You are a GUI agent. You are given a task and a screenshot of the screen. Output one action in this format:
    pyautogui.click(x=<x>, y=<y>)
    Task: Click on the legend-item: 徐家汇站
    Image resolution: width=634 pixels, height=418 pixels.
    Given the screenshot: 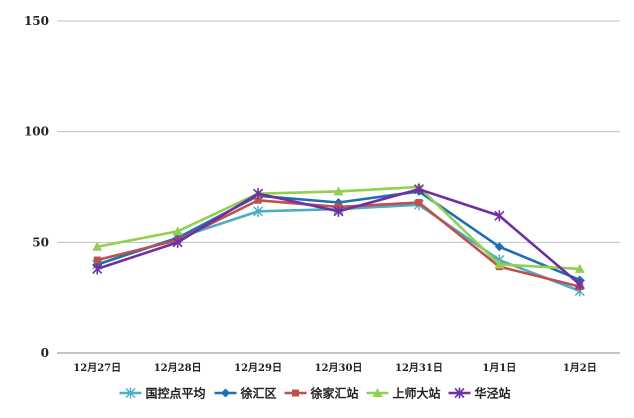 What is the action you would take?
    pyautogui.click(x=321, y=393)
    